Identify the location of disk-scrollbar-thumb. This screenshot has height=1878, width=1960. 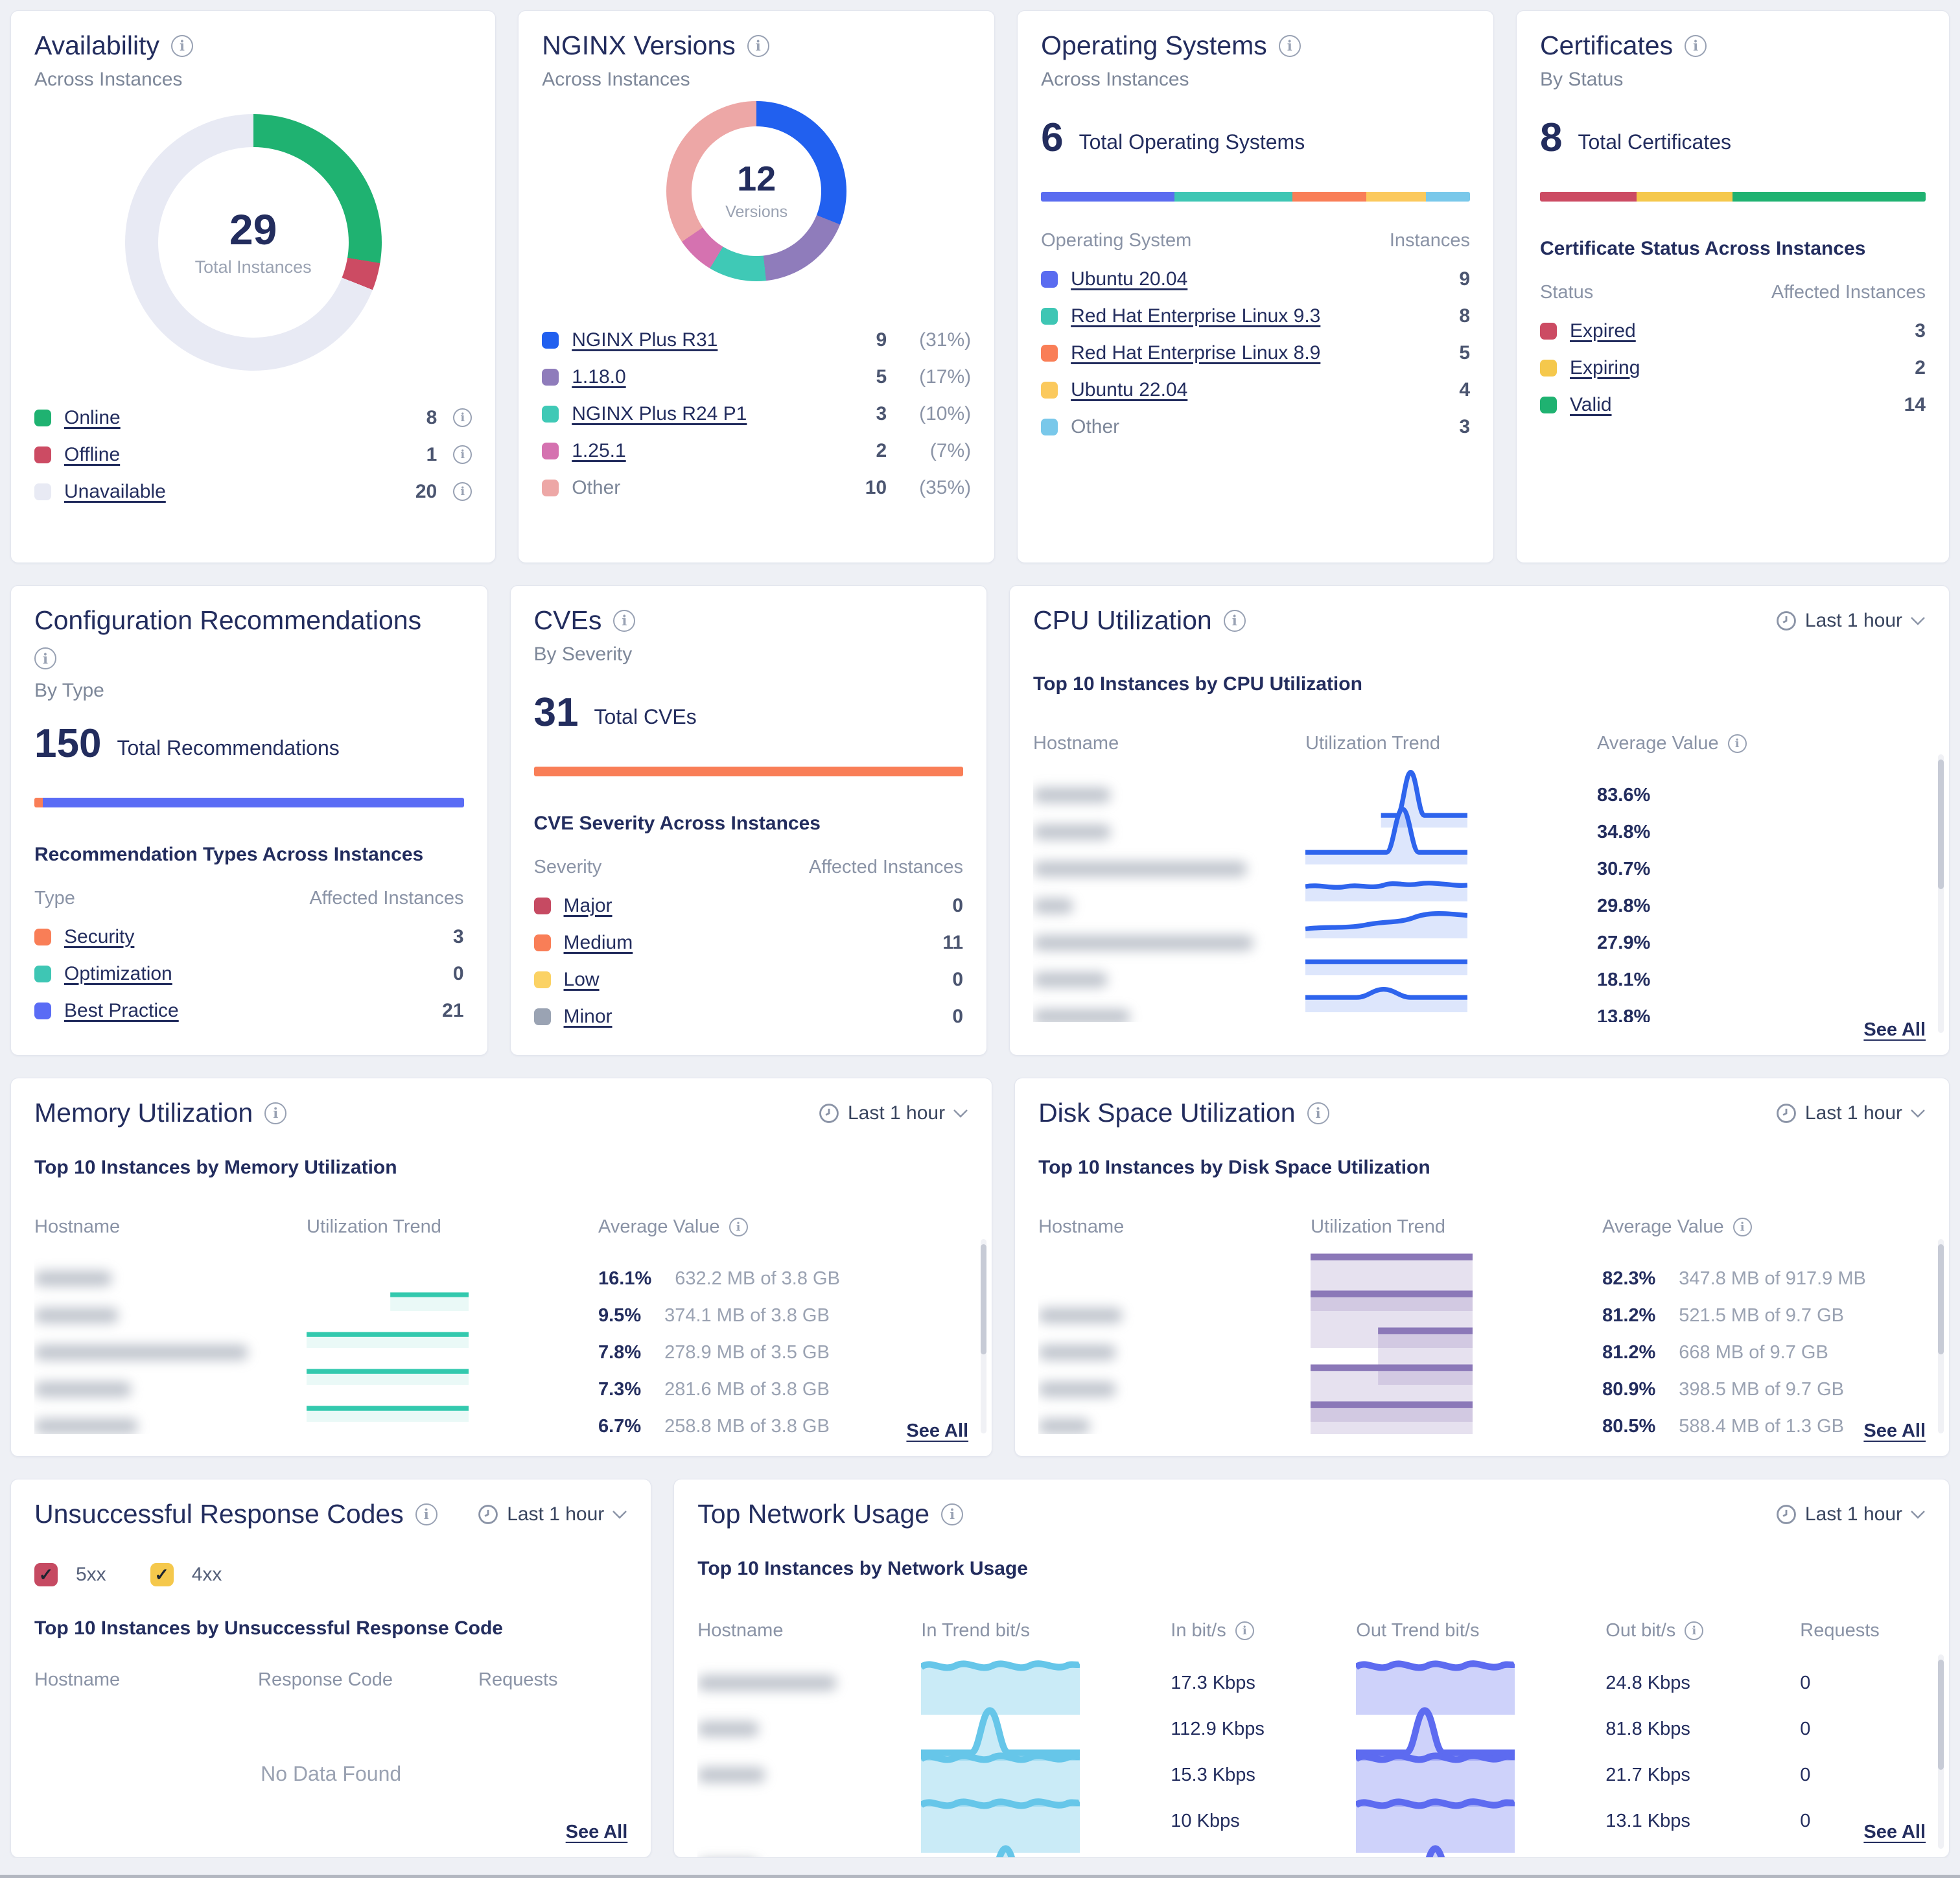
(1941, 1299).